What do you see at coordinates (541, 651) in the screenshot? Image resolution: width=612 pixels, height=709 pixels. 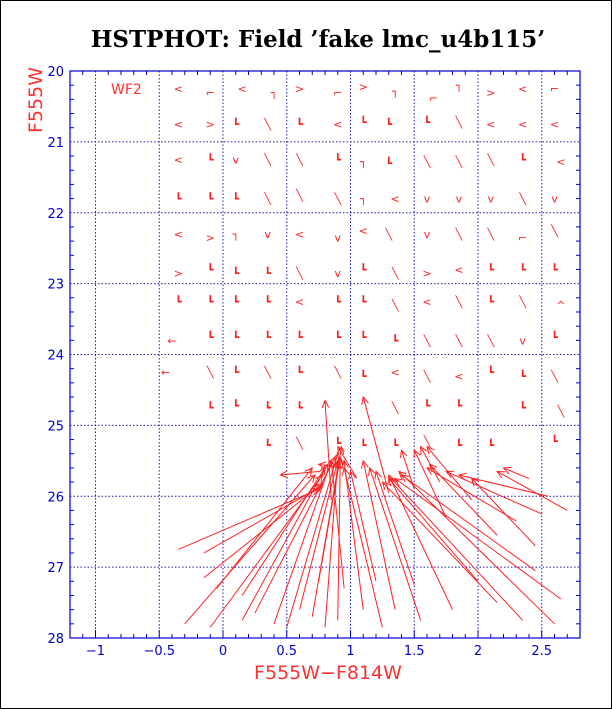 I see `x-tick-label: 2.5` at bounding box center [541, 651].